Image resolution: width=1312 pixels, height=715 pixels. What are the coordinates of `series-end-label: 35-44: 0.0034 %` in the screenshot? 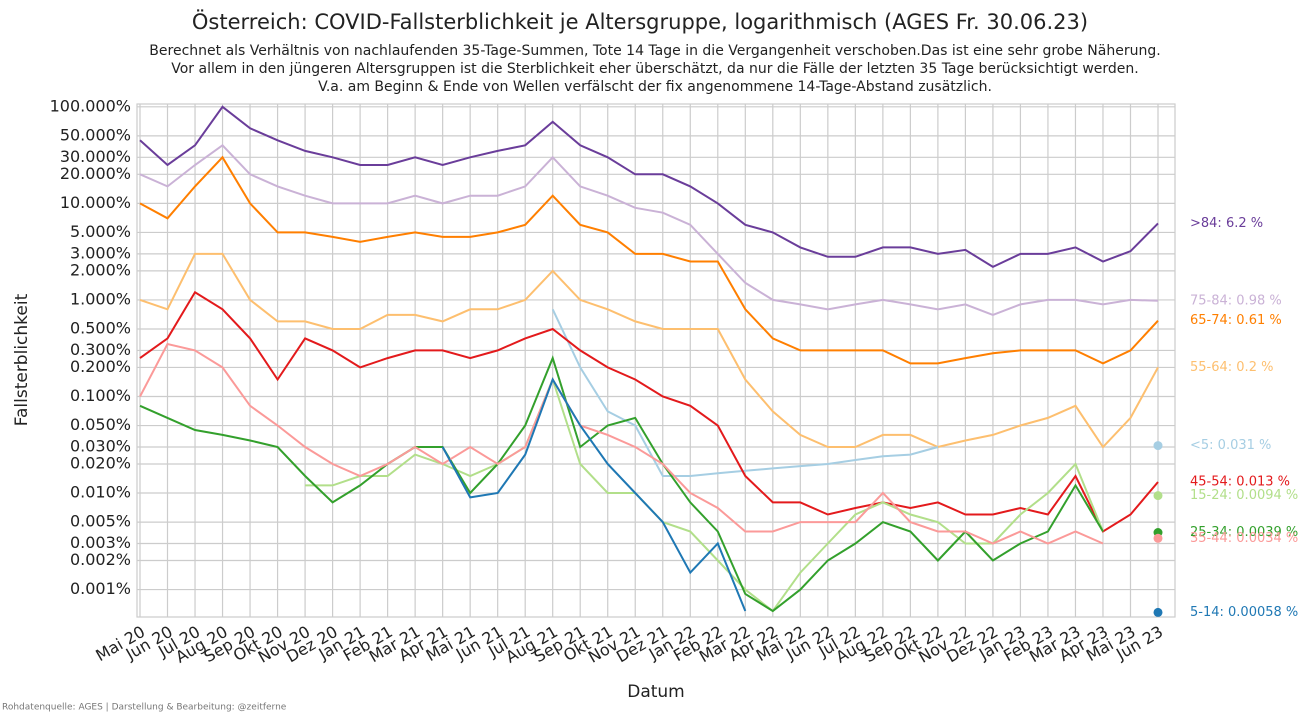 It's located at (1244, 538).